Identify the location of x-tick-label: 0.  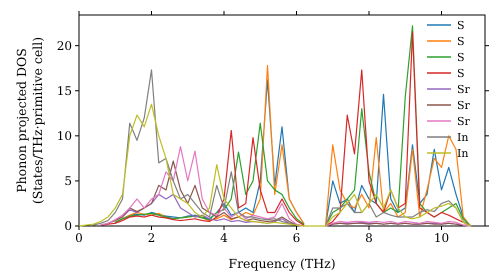
(79, 238).